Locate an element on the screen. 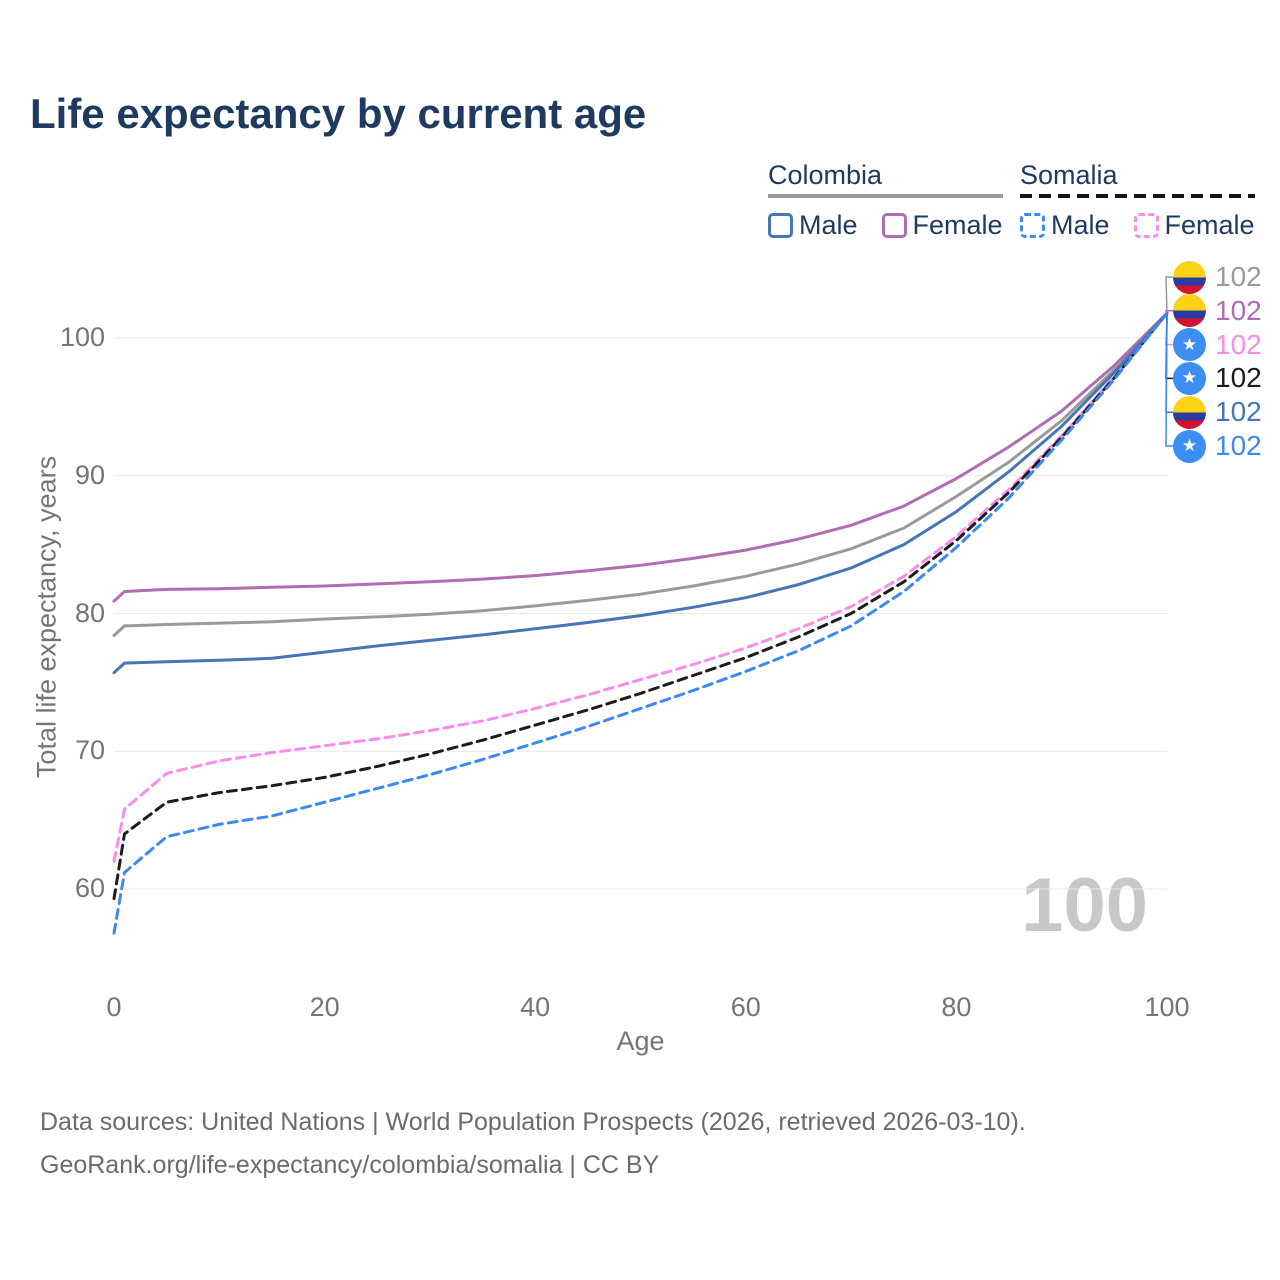 This screenshot has height=1280, width=1280. x-axis-title: Age is located at coordinates (640, 1041).